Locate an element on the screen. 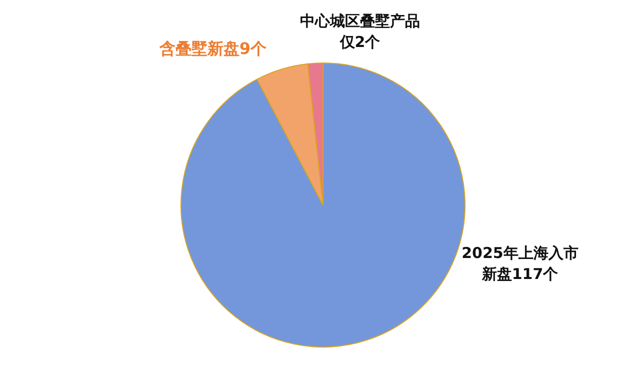 This screenshot has width=637, height=370. slice-label: 中心城区叠墅产品仅2个 is located at coordinates (360, 31).